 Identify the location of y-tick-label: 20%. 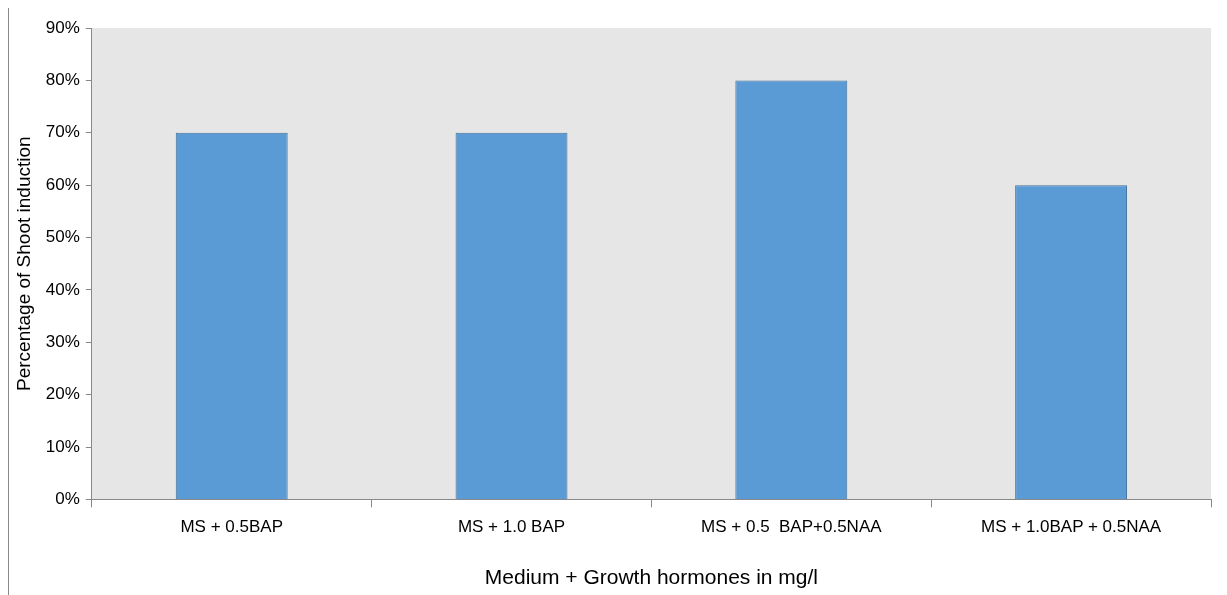
(62, 394).